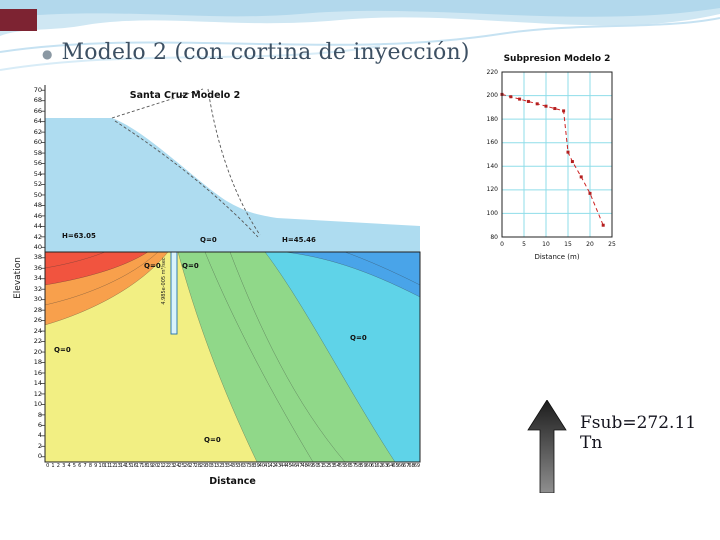  I want to click on uplift-series-line, so click(552, 159).